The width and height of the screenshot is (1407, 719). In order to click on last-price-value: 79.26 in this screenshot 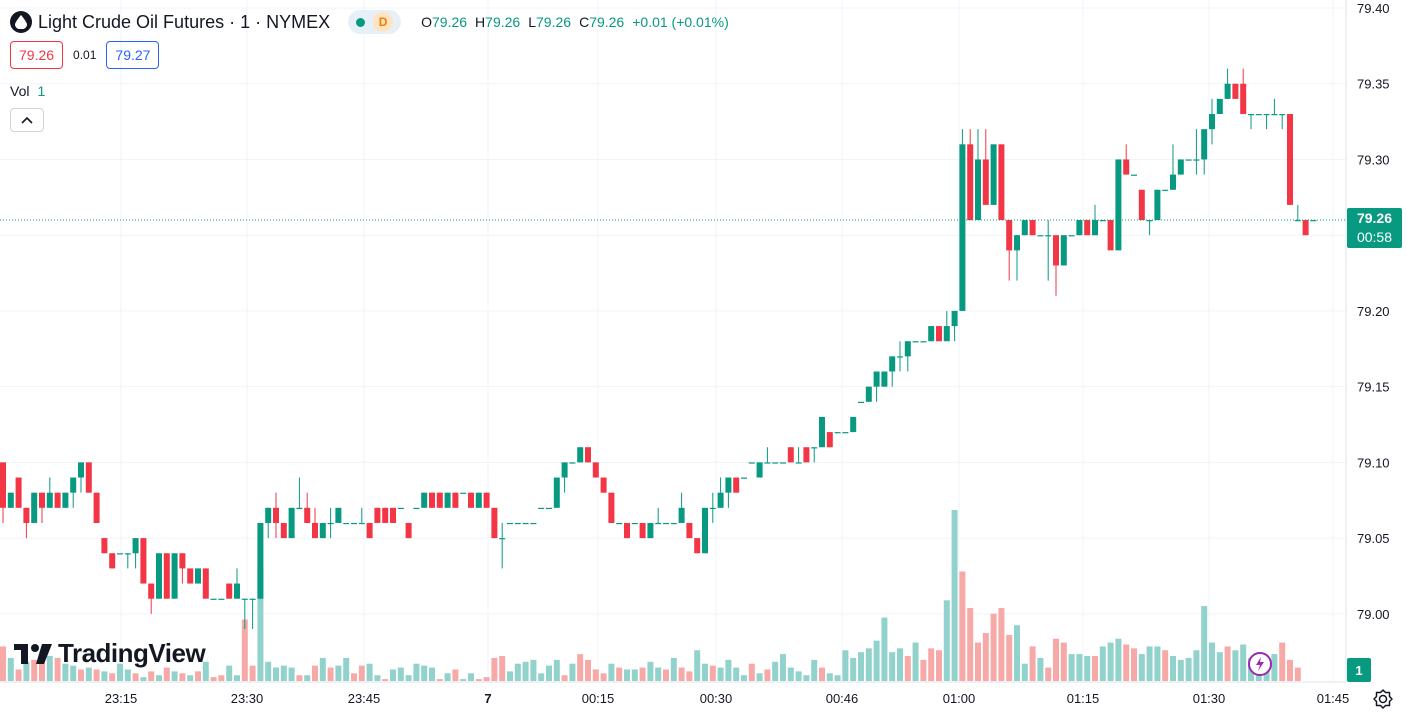, I will do `click(1374, 218)`.